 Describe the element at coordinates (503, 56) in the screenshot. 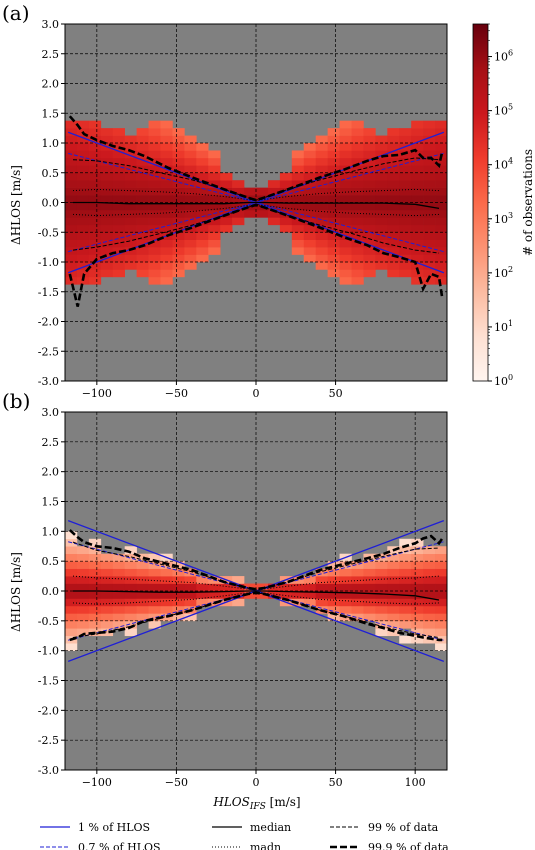

I see `colorbar-tick-label: 106` at that location.